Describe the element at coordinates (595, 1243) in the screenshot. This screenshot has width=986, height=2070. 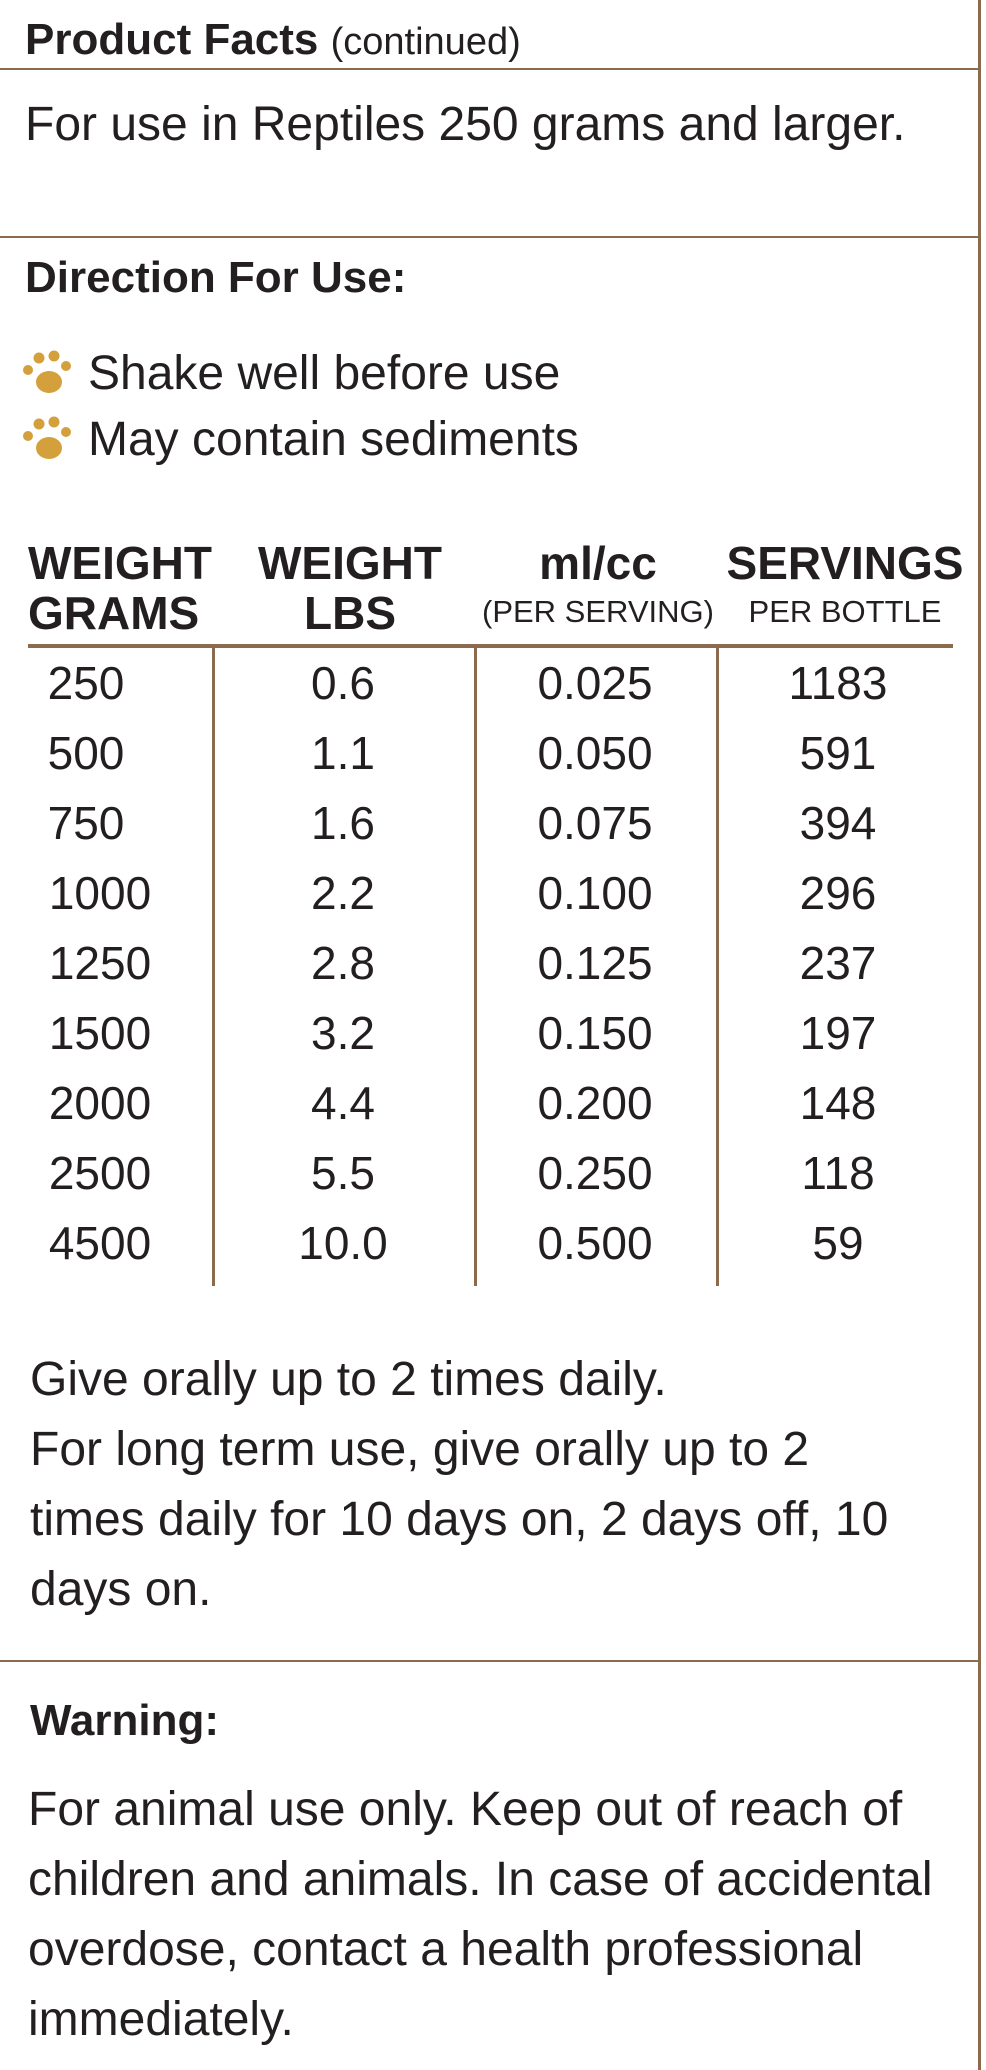
I see `cell-ml-cc: 0.500` at that location.